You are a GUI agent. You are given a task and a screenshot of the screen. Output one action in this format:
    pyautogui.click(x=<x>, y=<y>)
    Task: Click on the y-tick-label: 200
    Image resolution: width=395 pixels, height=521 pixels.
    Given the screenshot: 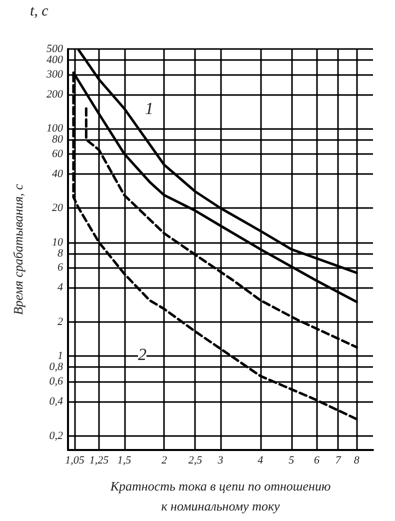 What is the action you would take?
    pyautogui.click(x=55, y=94)
    